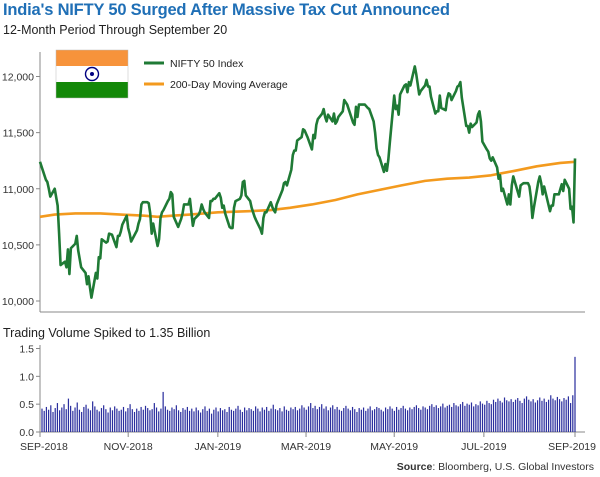 The height and width of the screenshot is (477, 600). I want to click on volume-y-tick-label: 0.5, so click(26, 405).